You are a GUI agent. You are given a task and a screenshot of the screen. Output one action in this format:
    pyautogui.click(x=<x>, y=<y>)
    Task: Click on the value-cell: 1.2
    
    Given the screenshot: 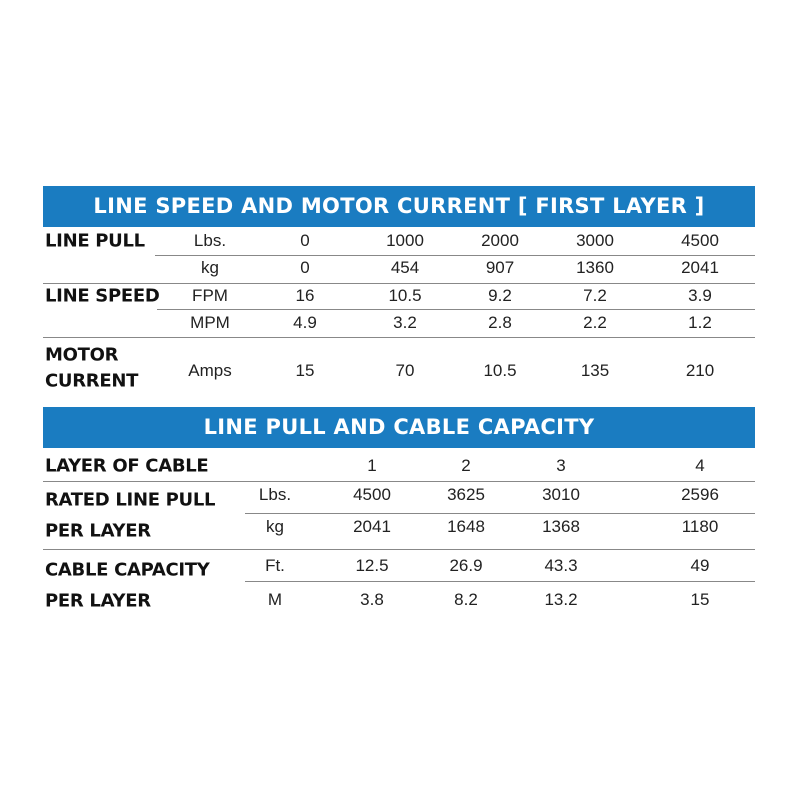 What is the action you would take?
    pyautogui.click(x=700, y=322)
    